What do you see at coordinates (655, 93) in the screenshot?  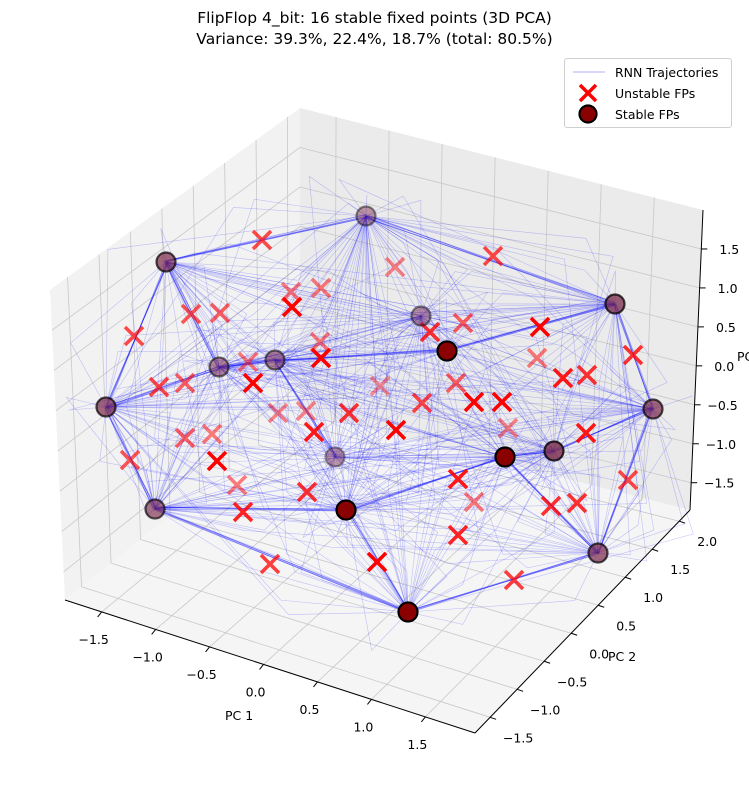 I see `legend-label: Unstable FPs` at bounding box center [655, 93].